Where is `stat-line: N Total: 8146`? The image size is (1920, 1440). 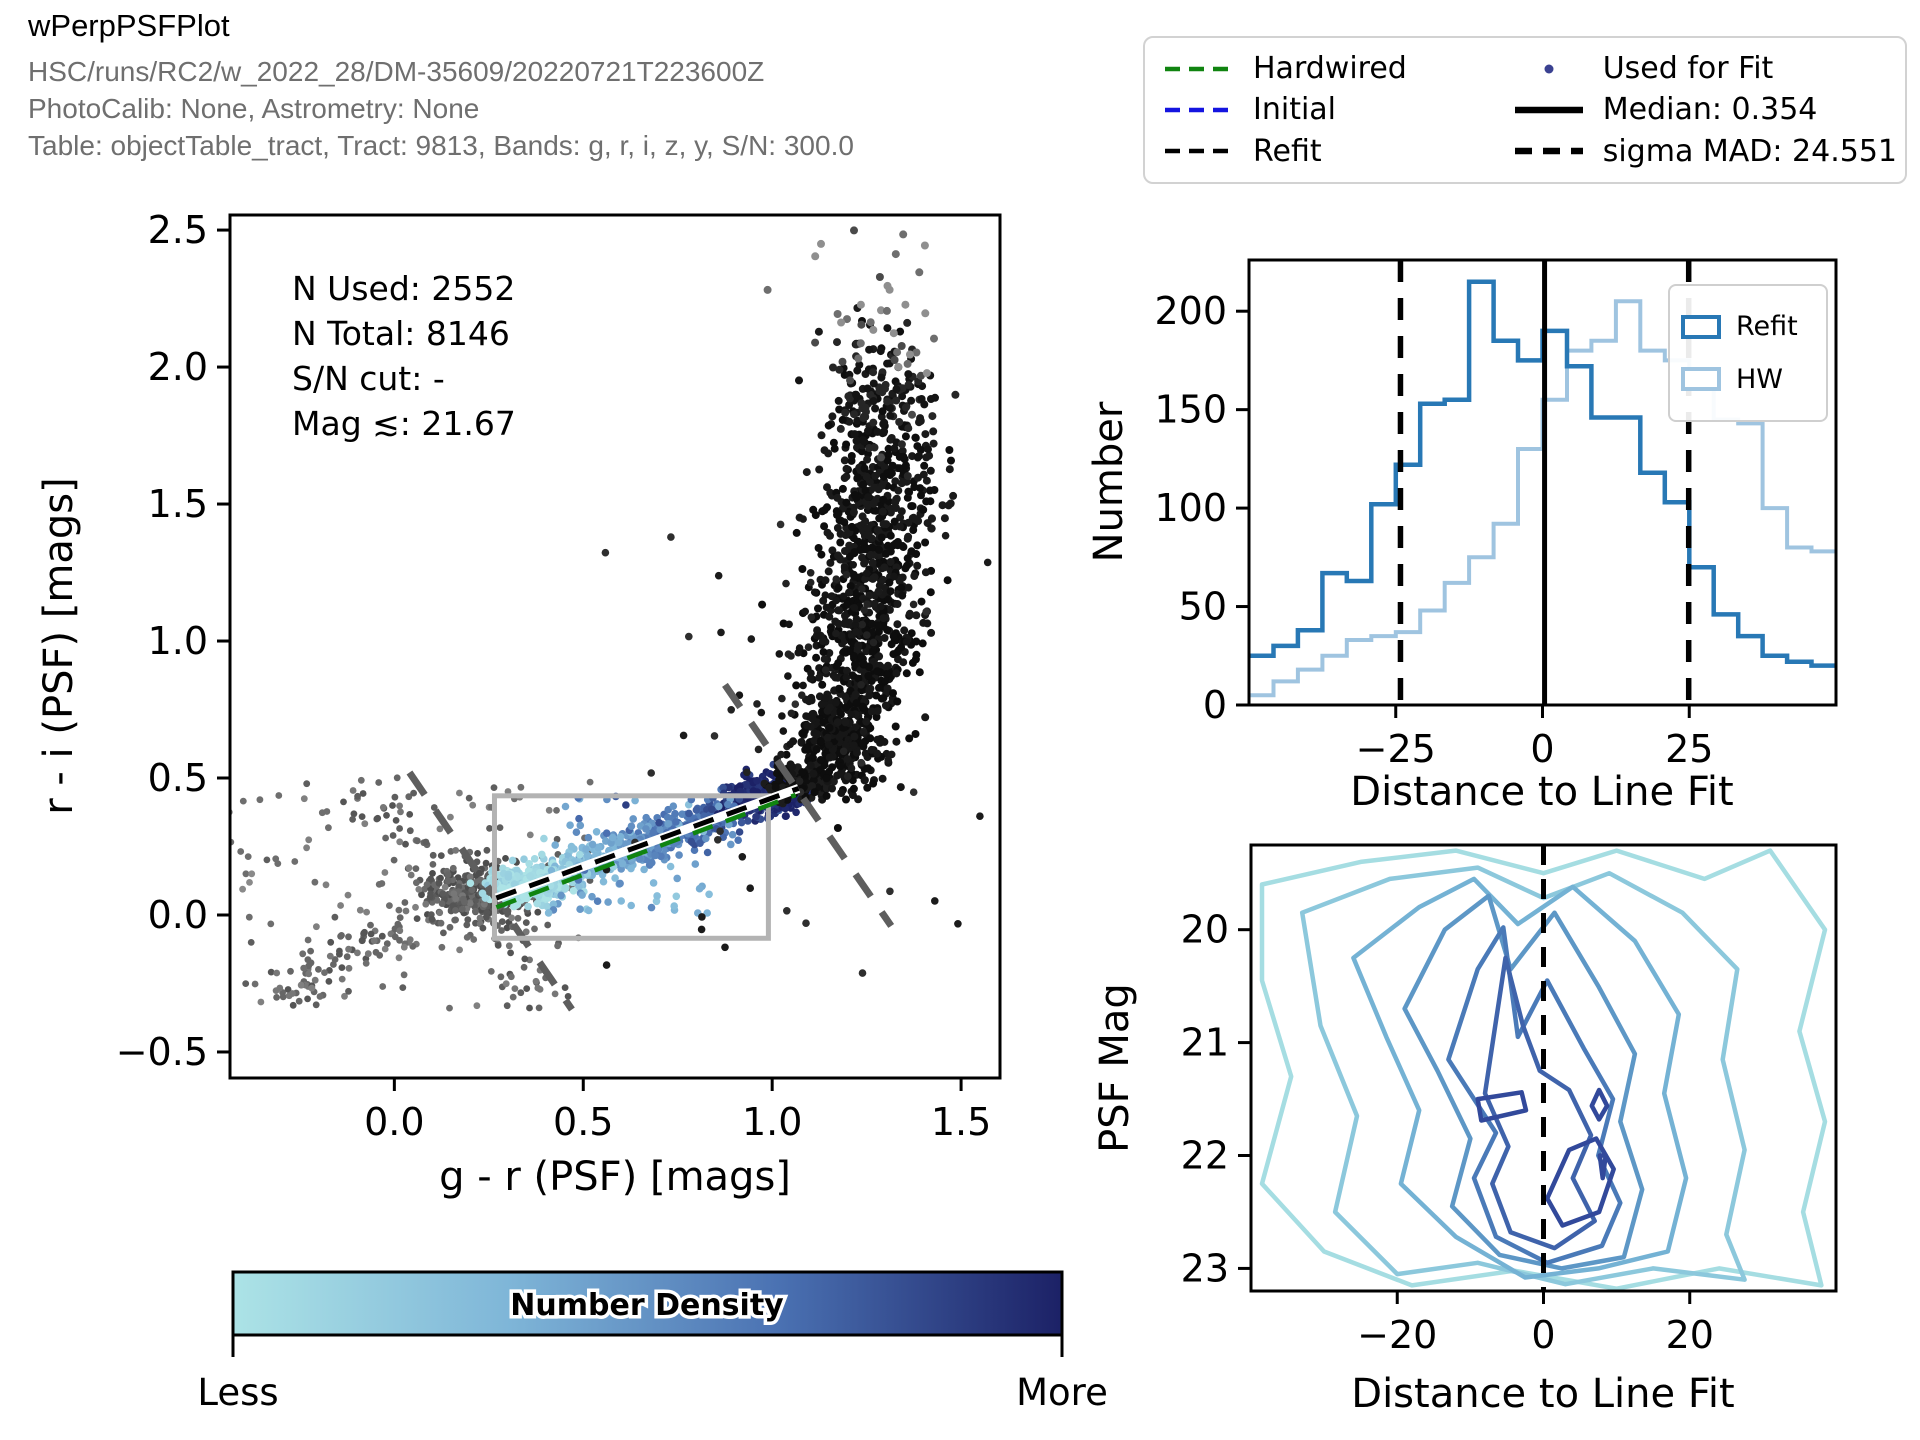 stat-line: N Total: 8146 is located at coordinates (401, 333).